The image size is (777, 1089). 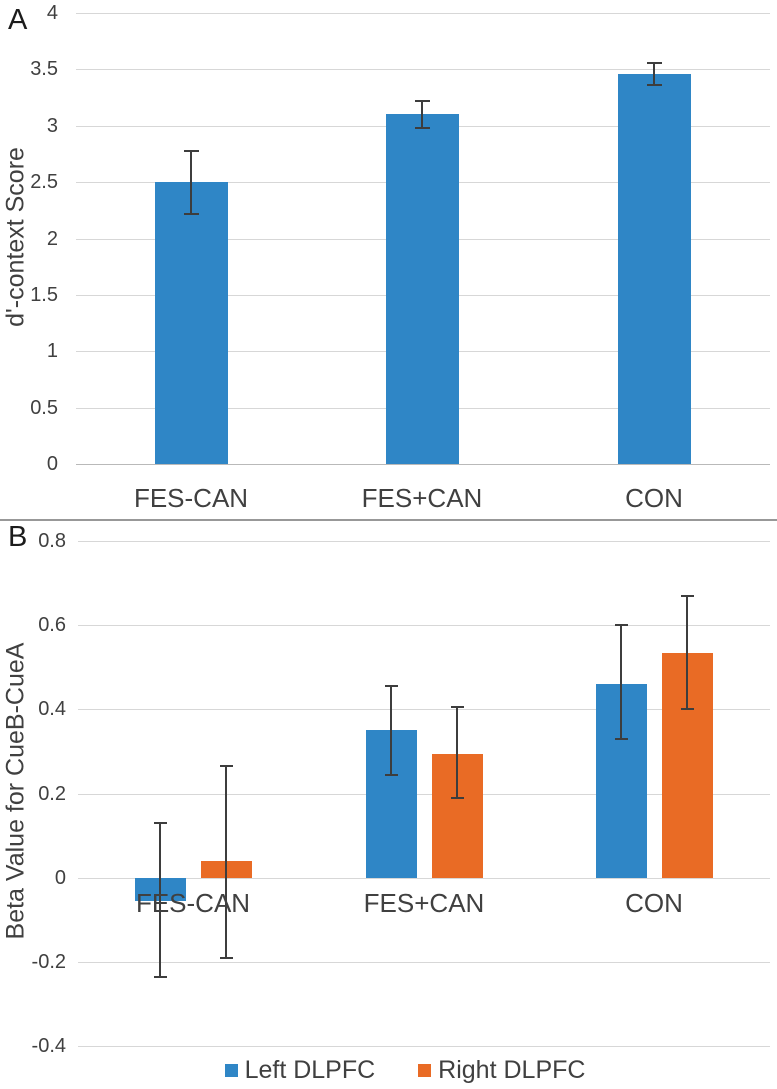 What do you see at coordinates (52, 625) in the screenshot?
I see `y-tick-label: 0.6` at bounding box center [52, 625].